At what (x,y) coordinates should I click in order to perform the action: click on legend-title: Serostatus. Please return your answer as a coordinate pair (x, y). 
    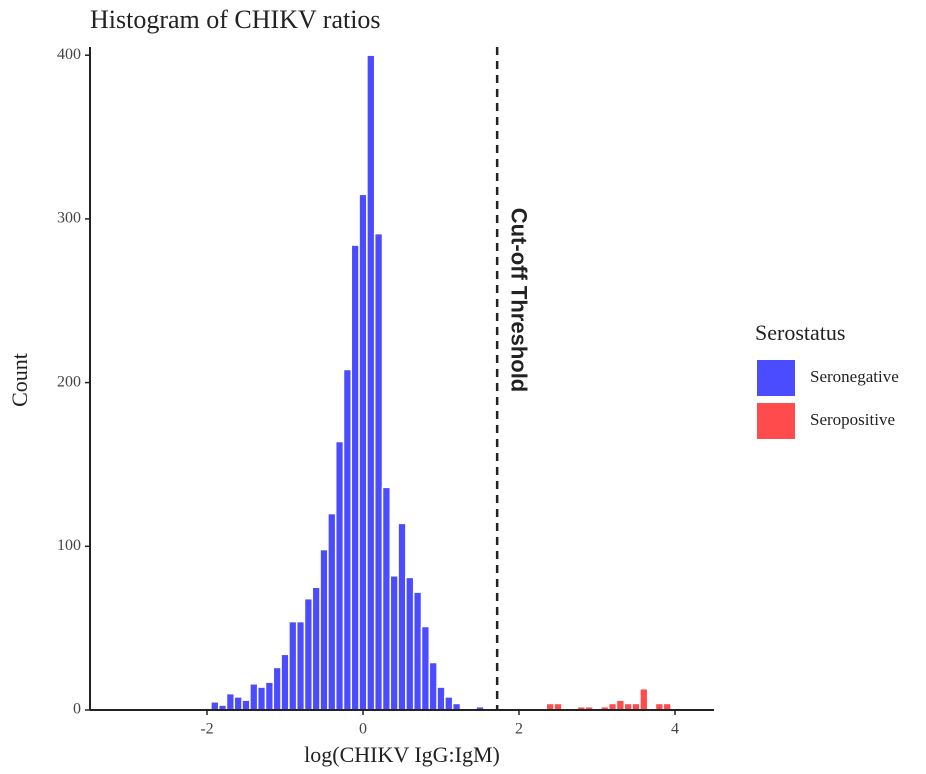
    Looking at the image, I should click on (800, 332).